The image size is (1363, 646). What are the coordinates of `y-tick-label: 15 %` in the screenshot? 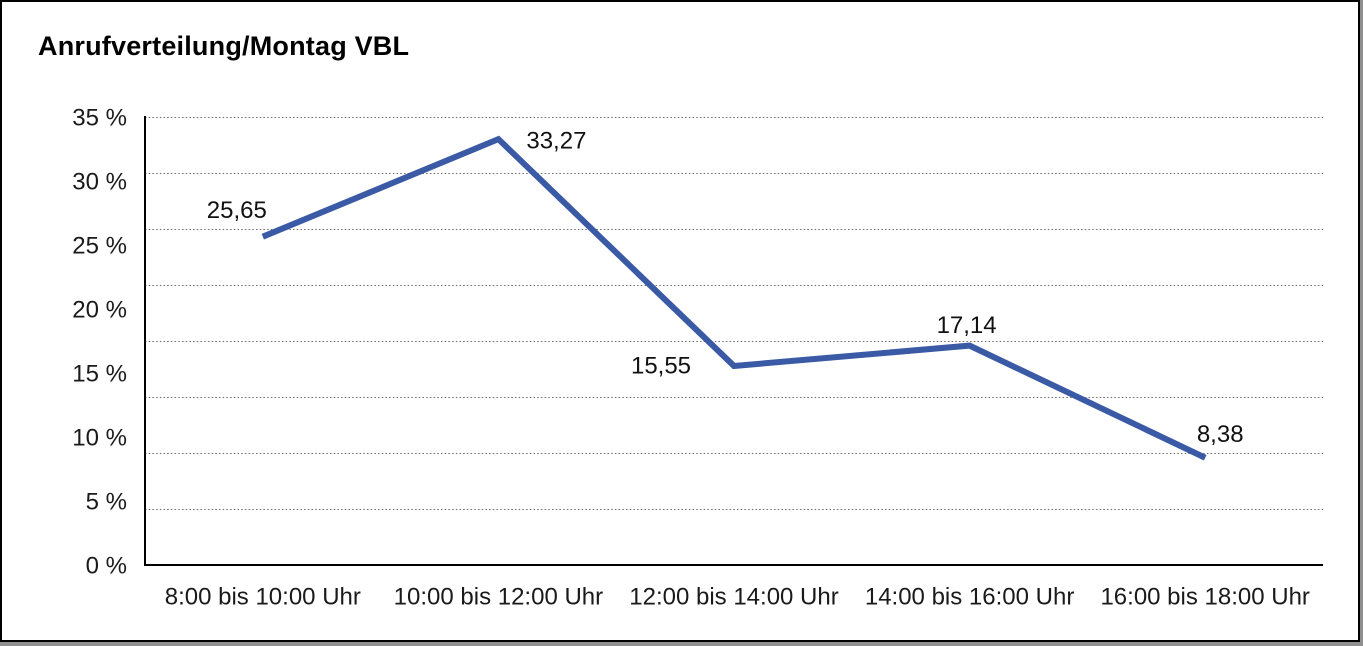 It's located at (99, 373).